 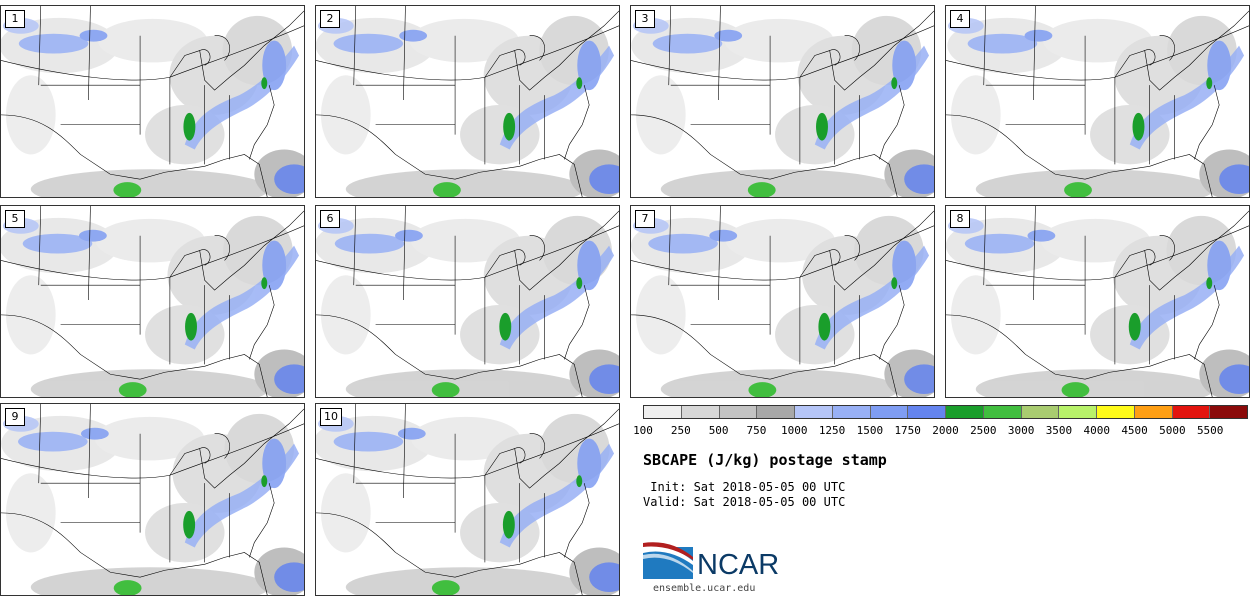 I want to click on member-number-label: 2, so click(x=330, y=19).